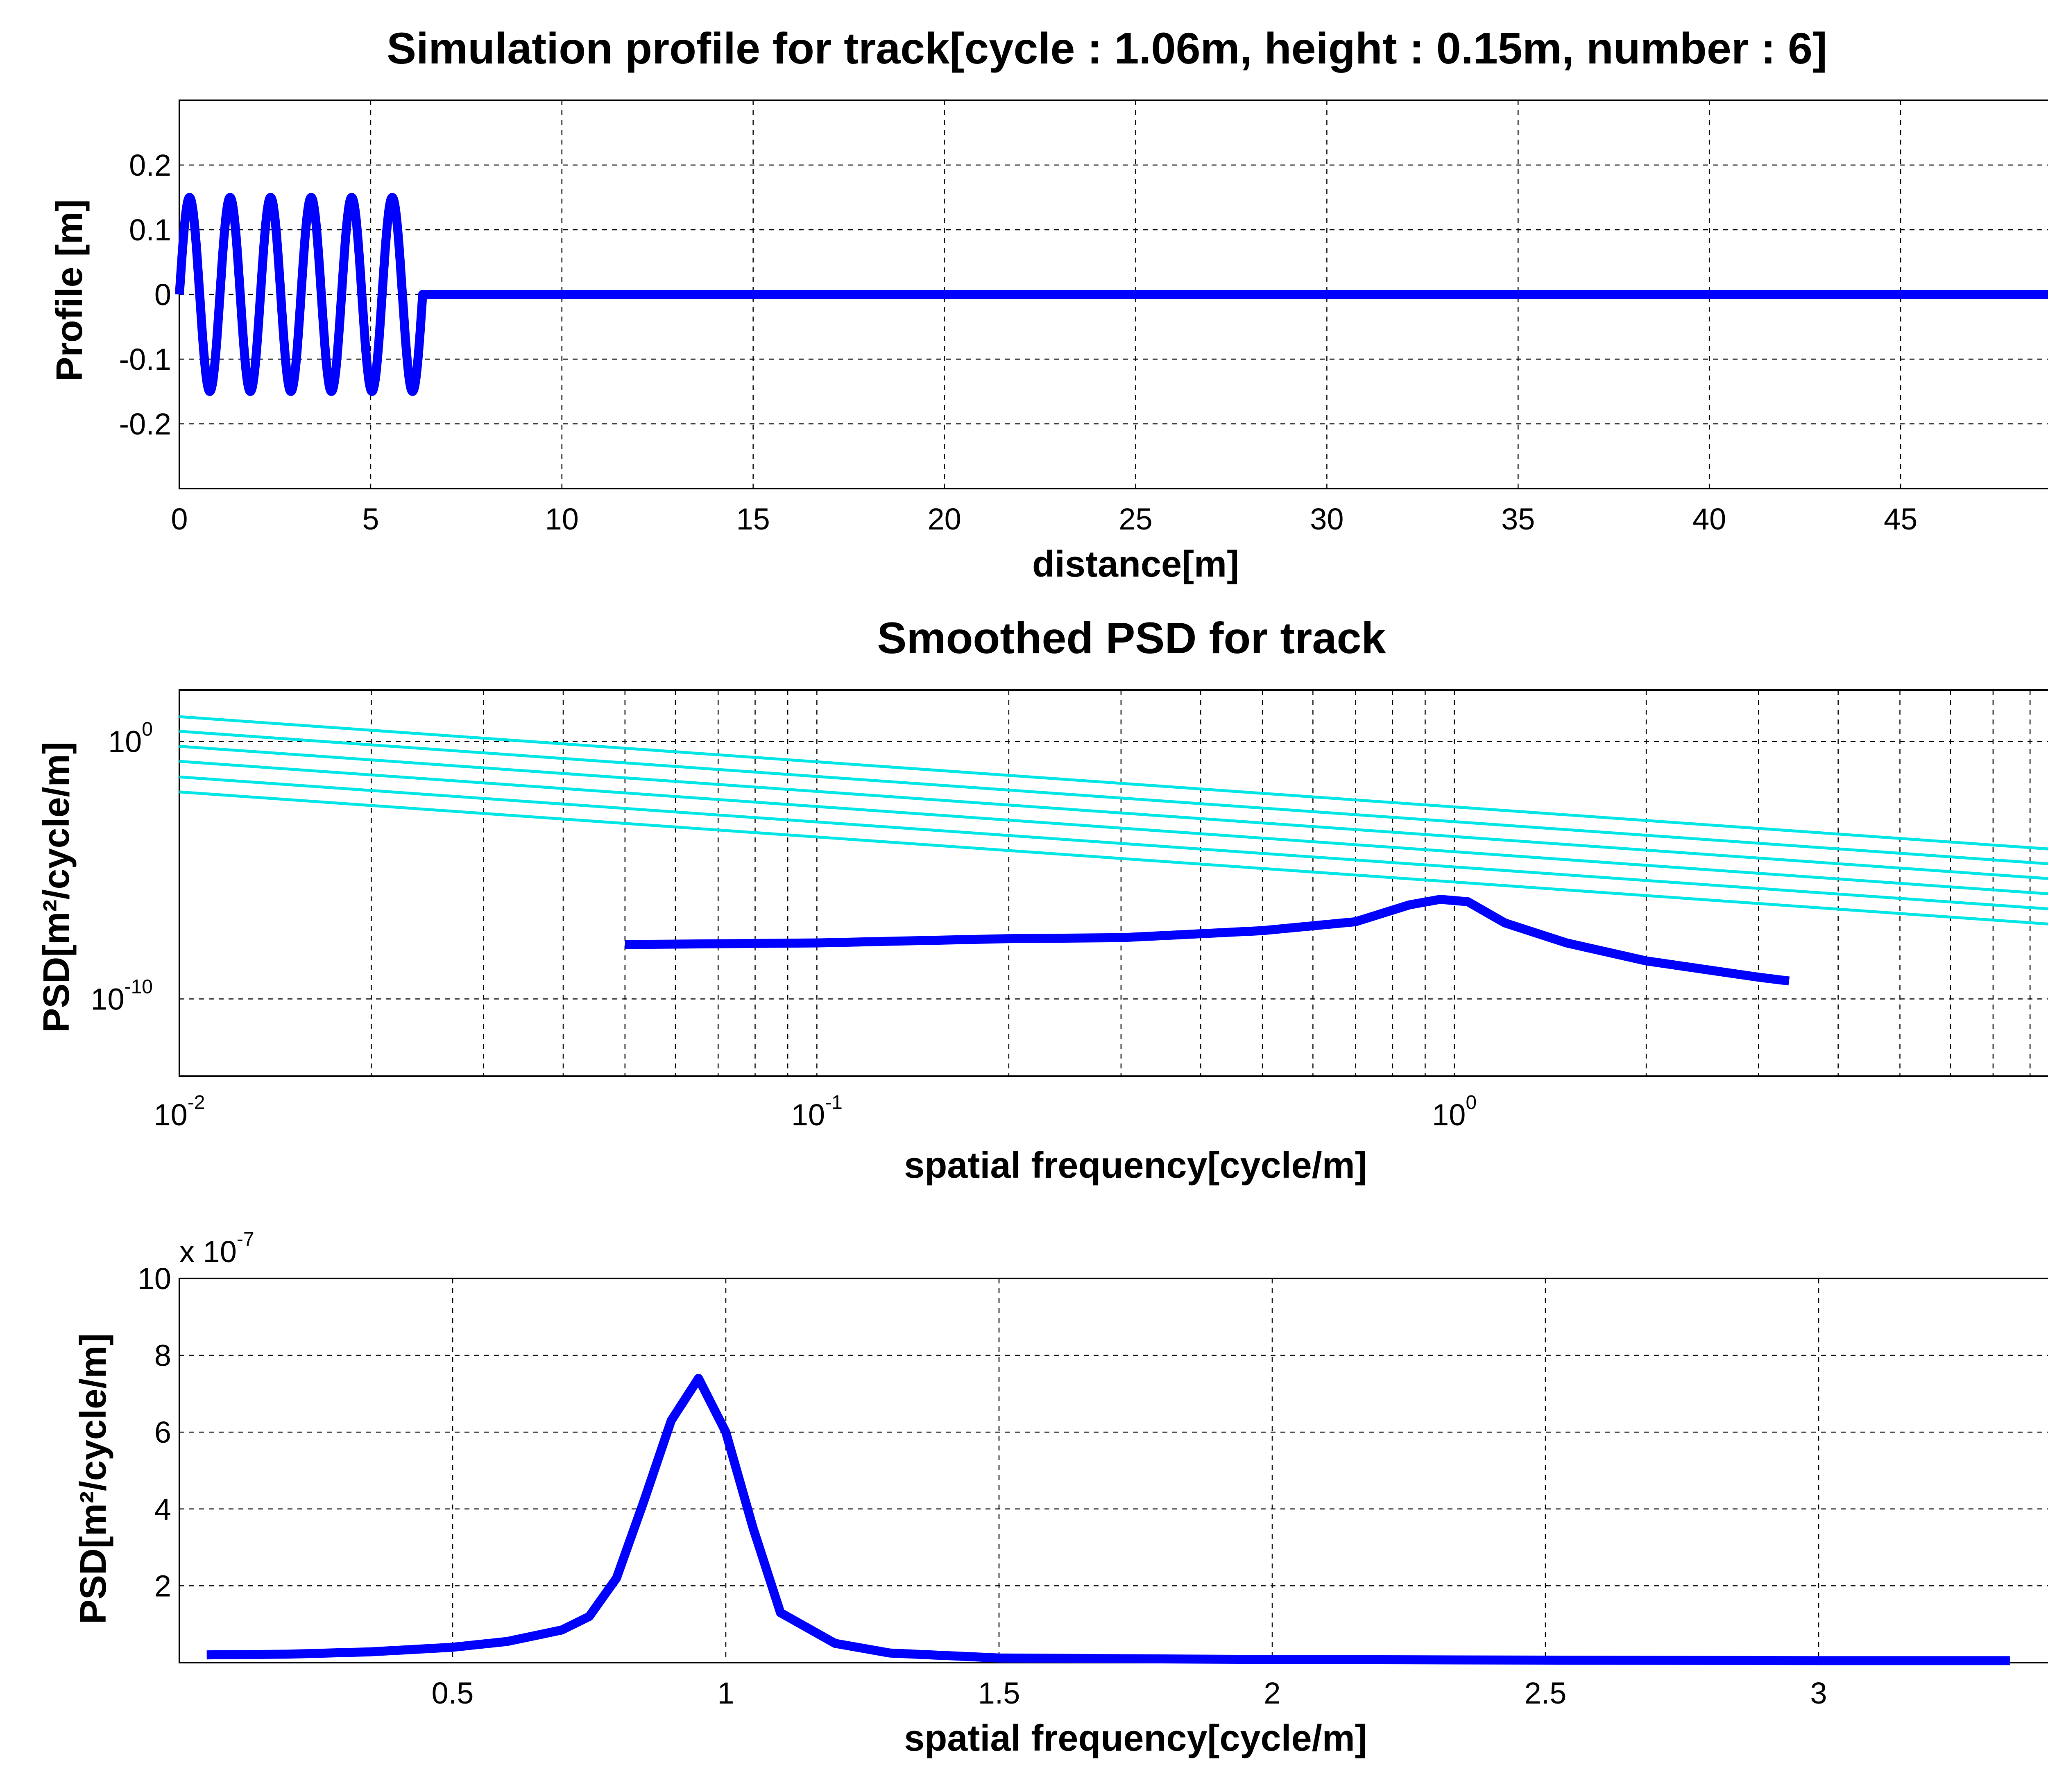 This screenshot has width=2048, height=1792. I want to click on psd-linear-y-tick-label: 10, so click(154, 1279).